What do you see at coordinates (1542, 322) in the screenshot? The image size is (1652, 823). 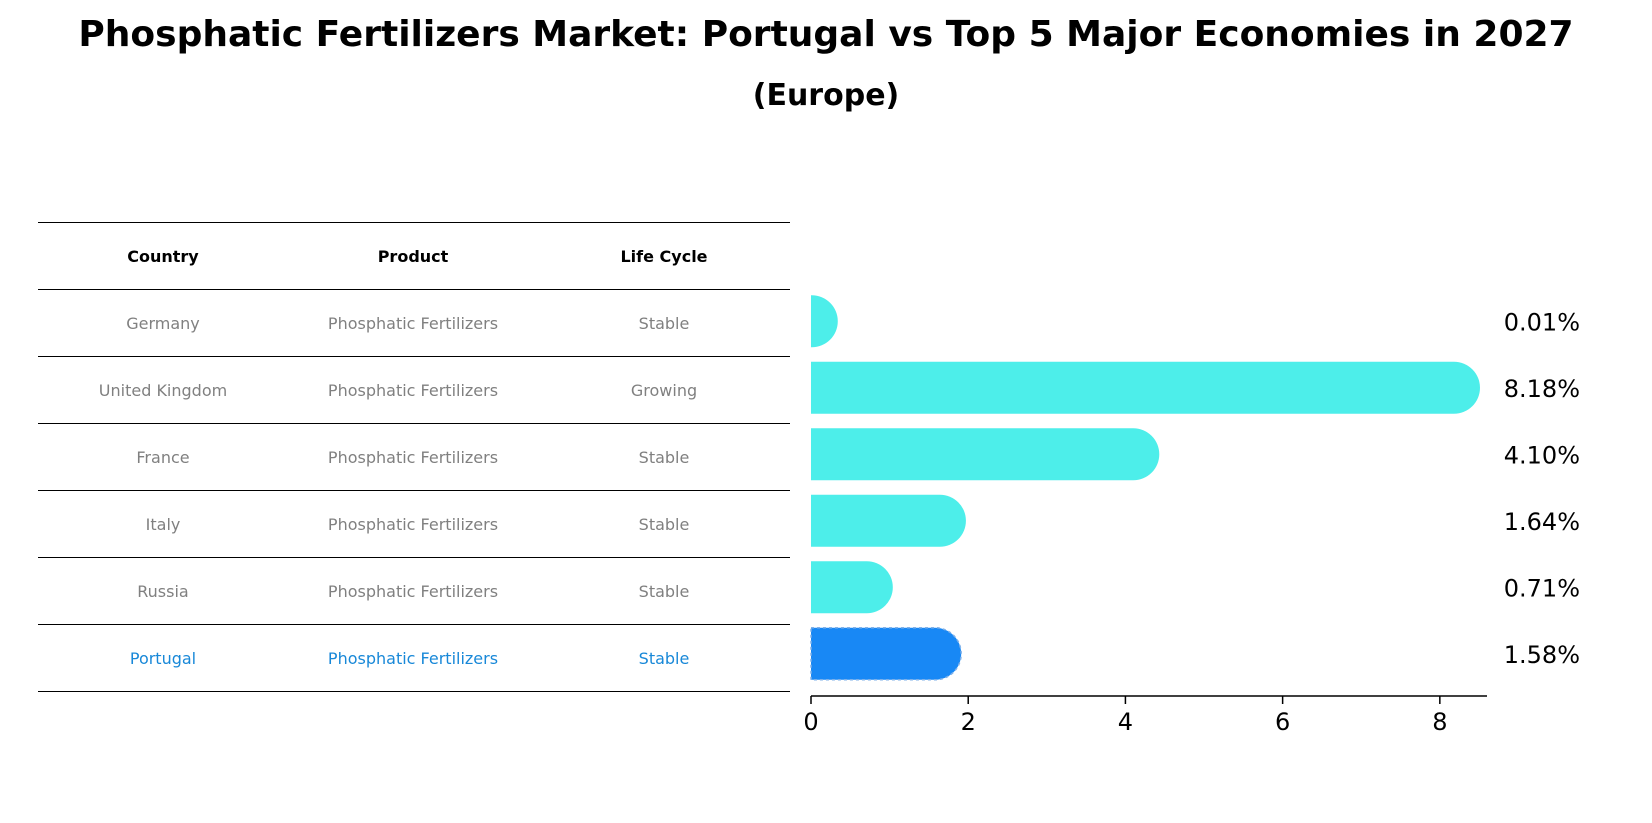 I see `bar-value-label: 0.01%` at bounding box center [1542, 322].